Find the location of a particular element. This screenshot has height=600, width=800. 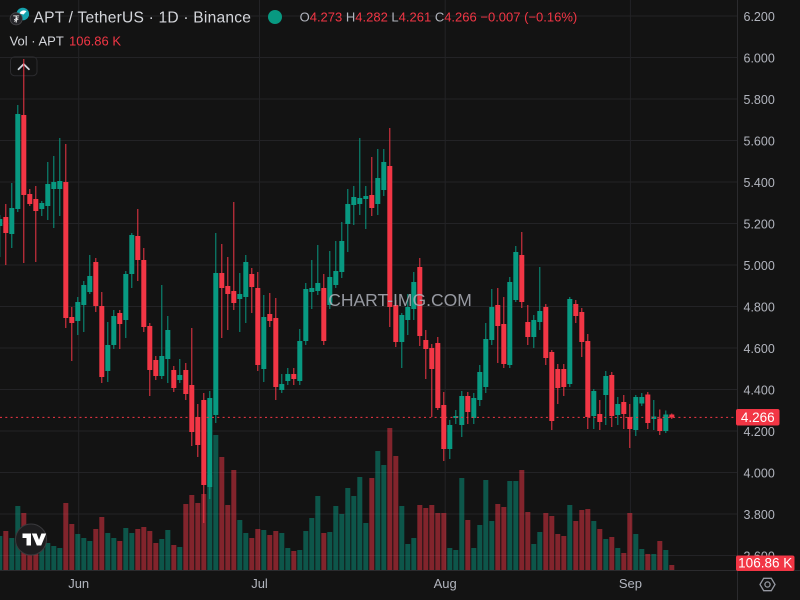

svg-text: 4.266 is located at coordinates (758, 417).